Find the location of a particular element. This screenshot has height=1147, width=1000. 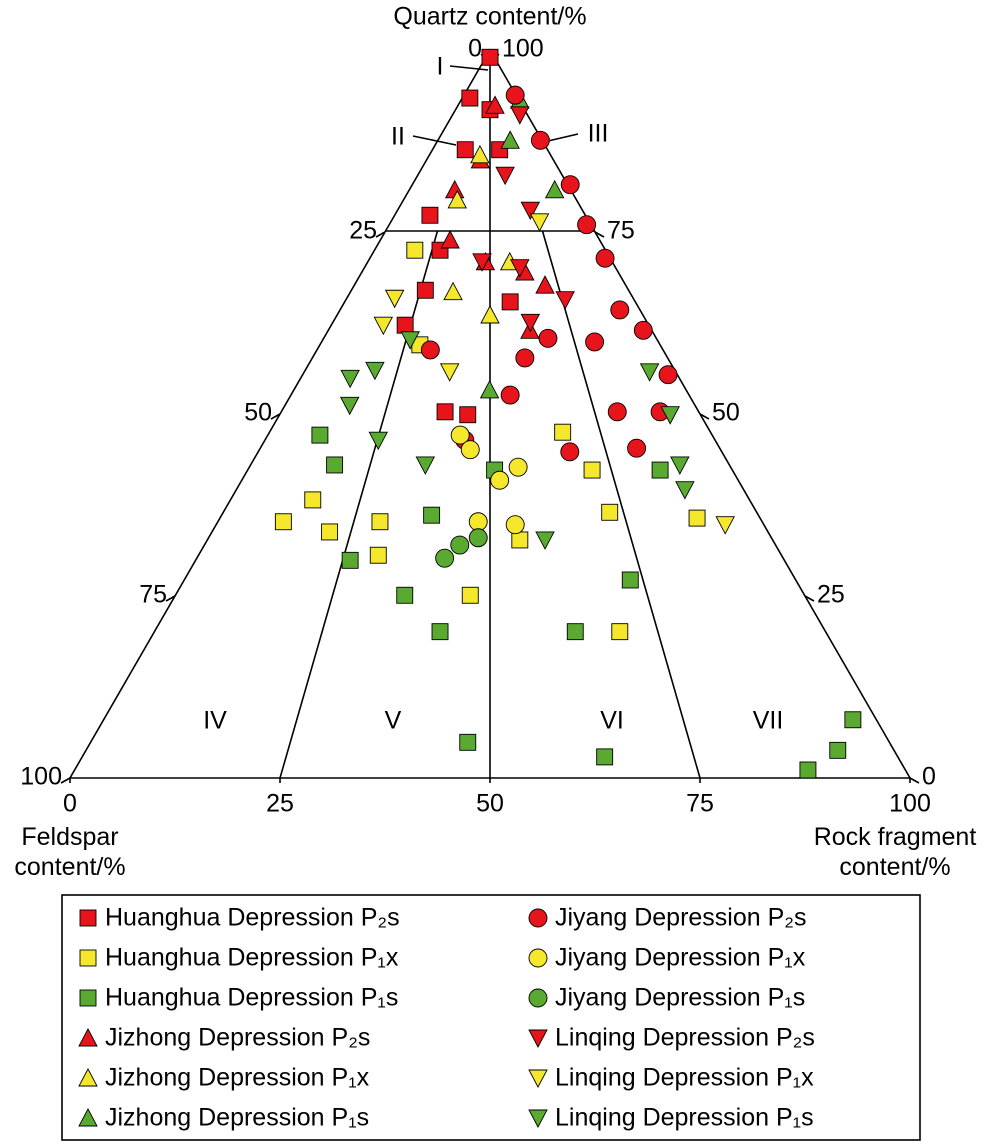

legend-label: Jizhong Depression P₁x is located at coordinates (237, 1078).